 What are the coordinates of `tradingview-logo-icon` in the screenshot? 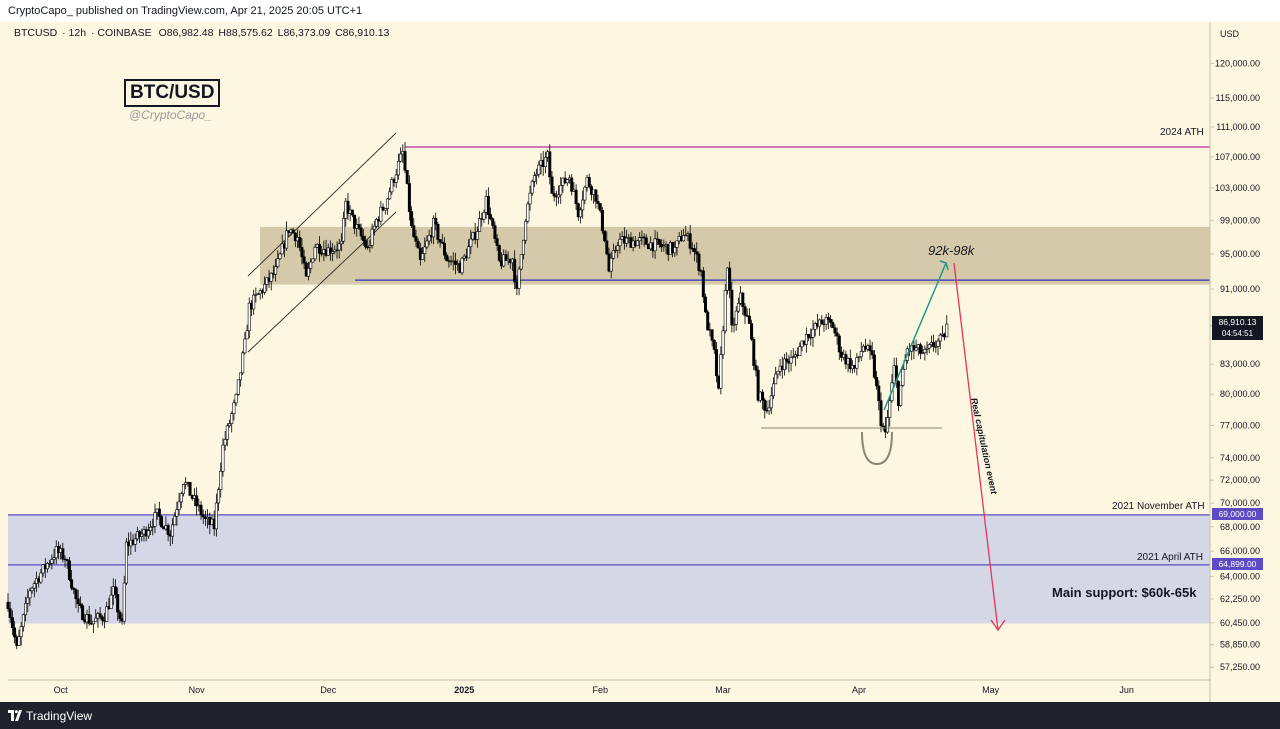 It's located at (15, 715).